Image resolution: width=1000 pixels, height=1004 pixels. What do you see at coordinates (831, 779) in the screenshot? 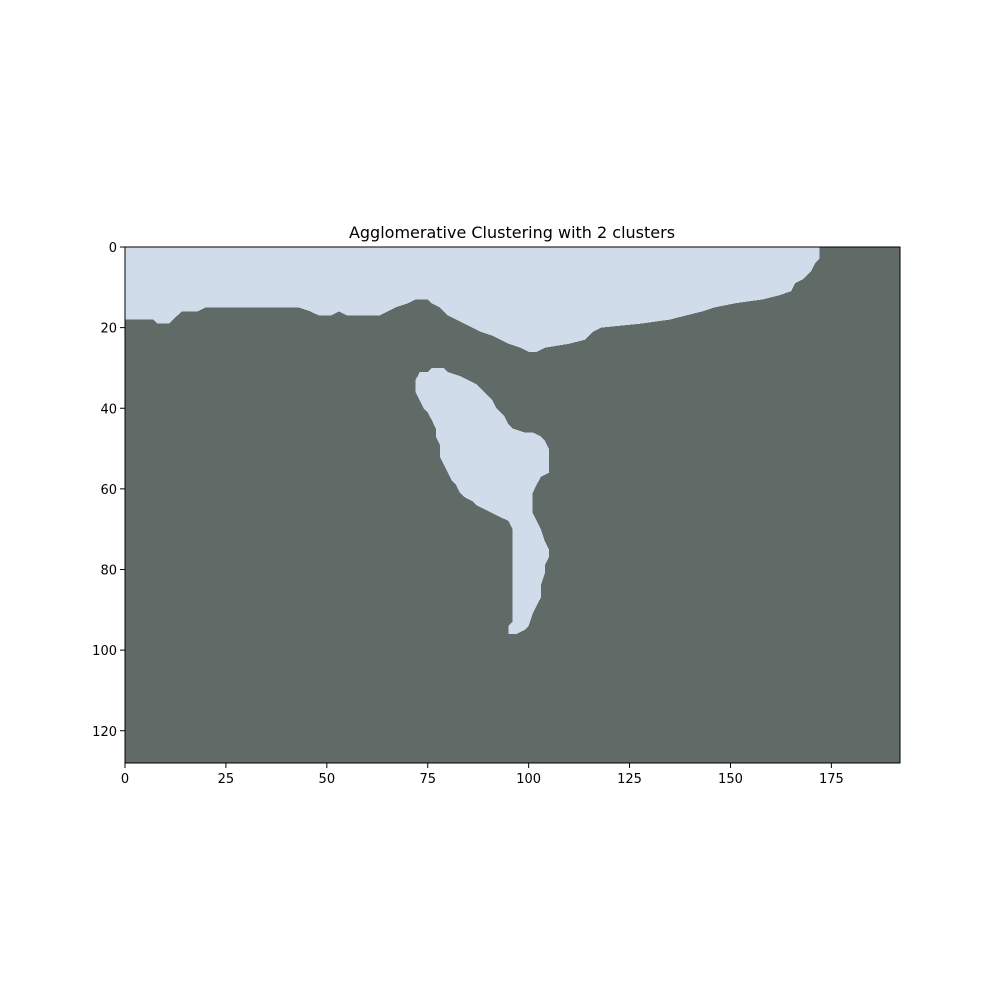
I see `x-tick-label: 175` at bounding box center [831, 779].